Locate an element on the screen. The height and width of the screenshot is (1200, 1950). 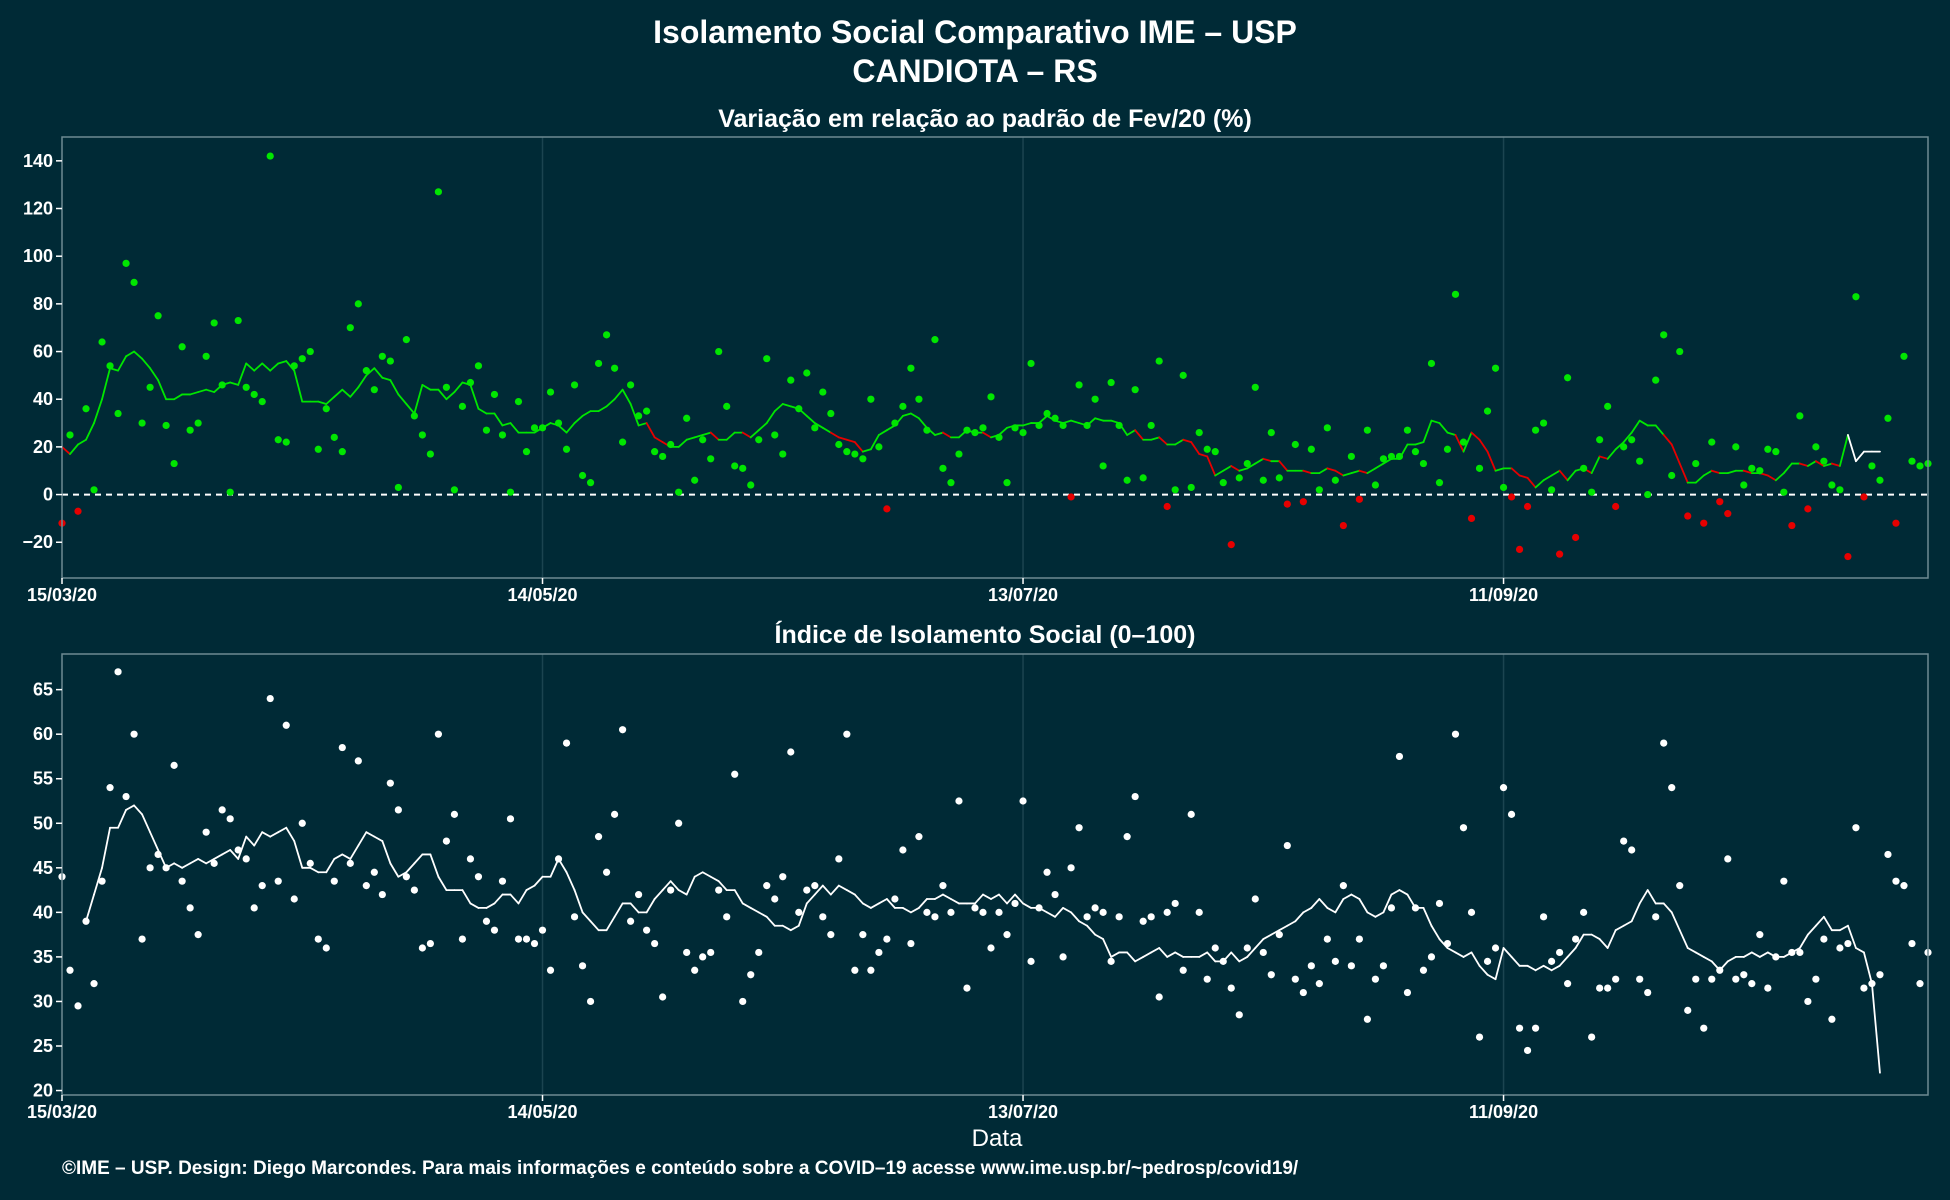
variation-y-tick-label: 20 is located at coordinates (43, 447).